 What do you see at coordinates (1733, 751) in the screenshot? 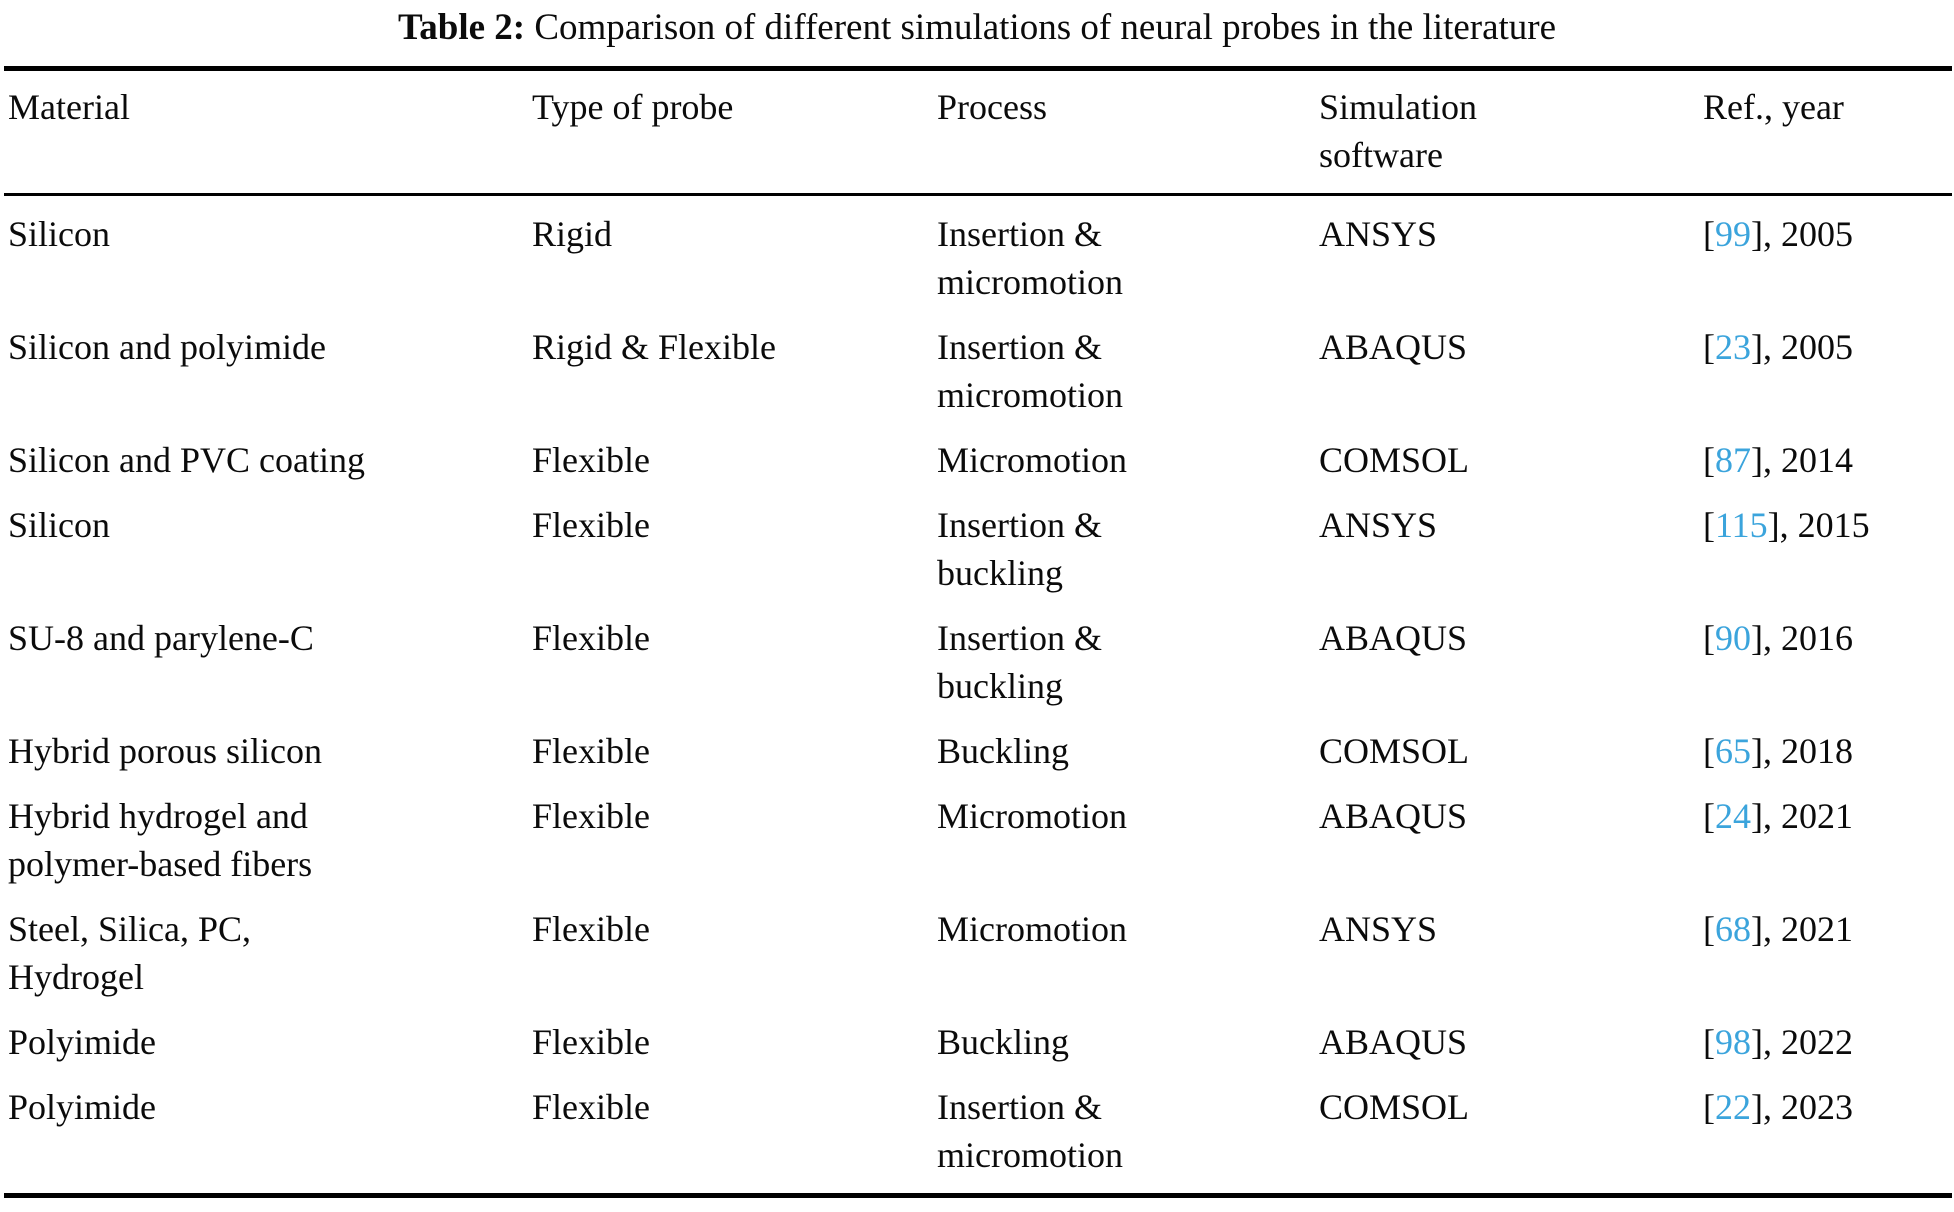
I see `ref-citation-link: 65` at bounding box center [1733, 751].